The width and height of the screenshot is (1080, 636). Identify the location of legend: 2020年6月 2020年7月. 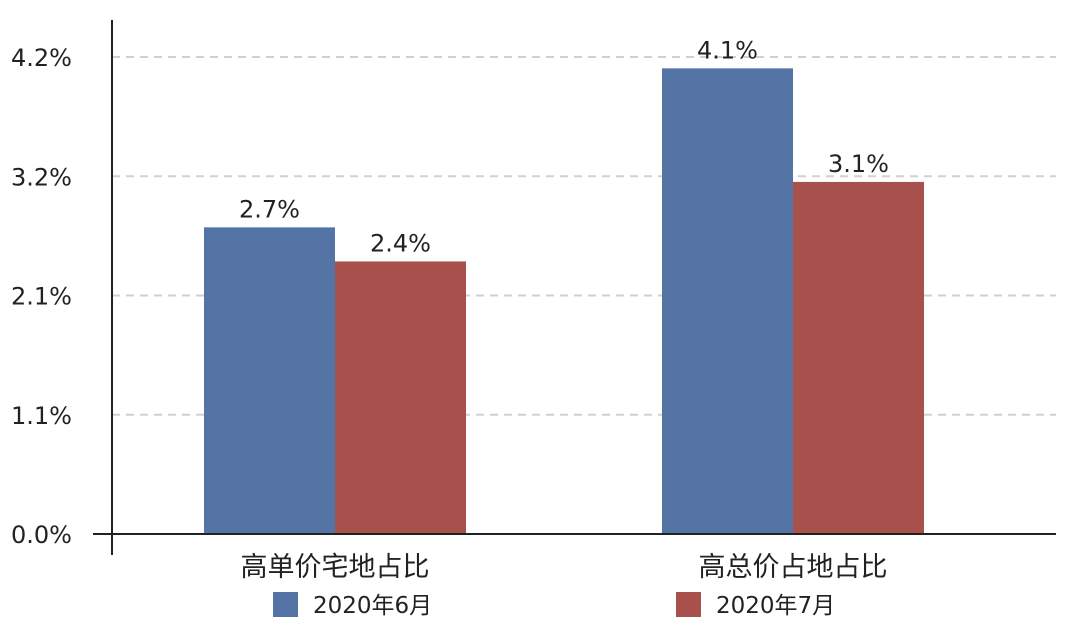
(554, 605).